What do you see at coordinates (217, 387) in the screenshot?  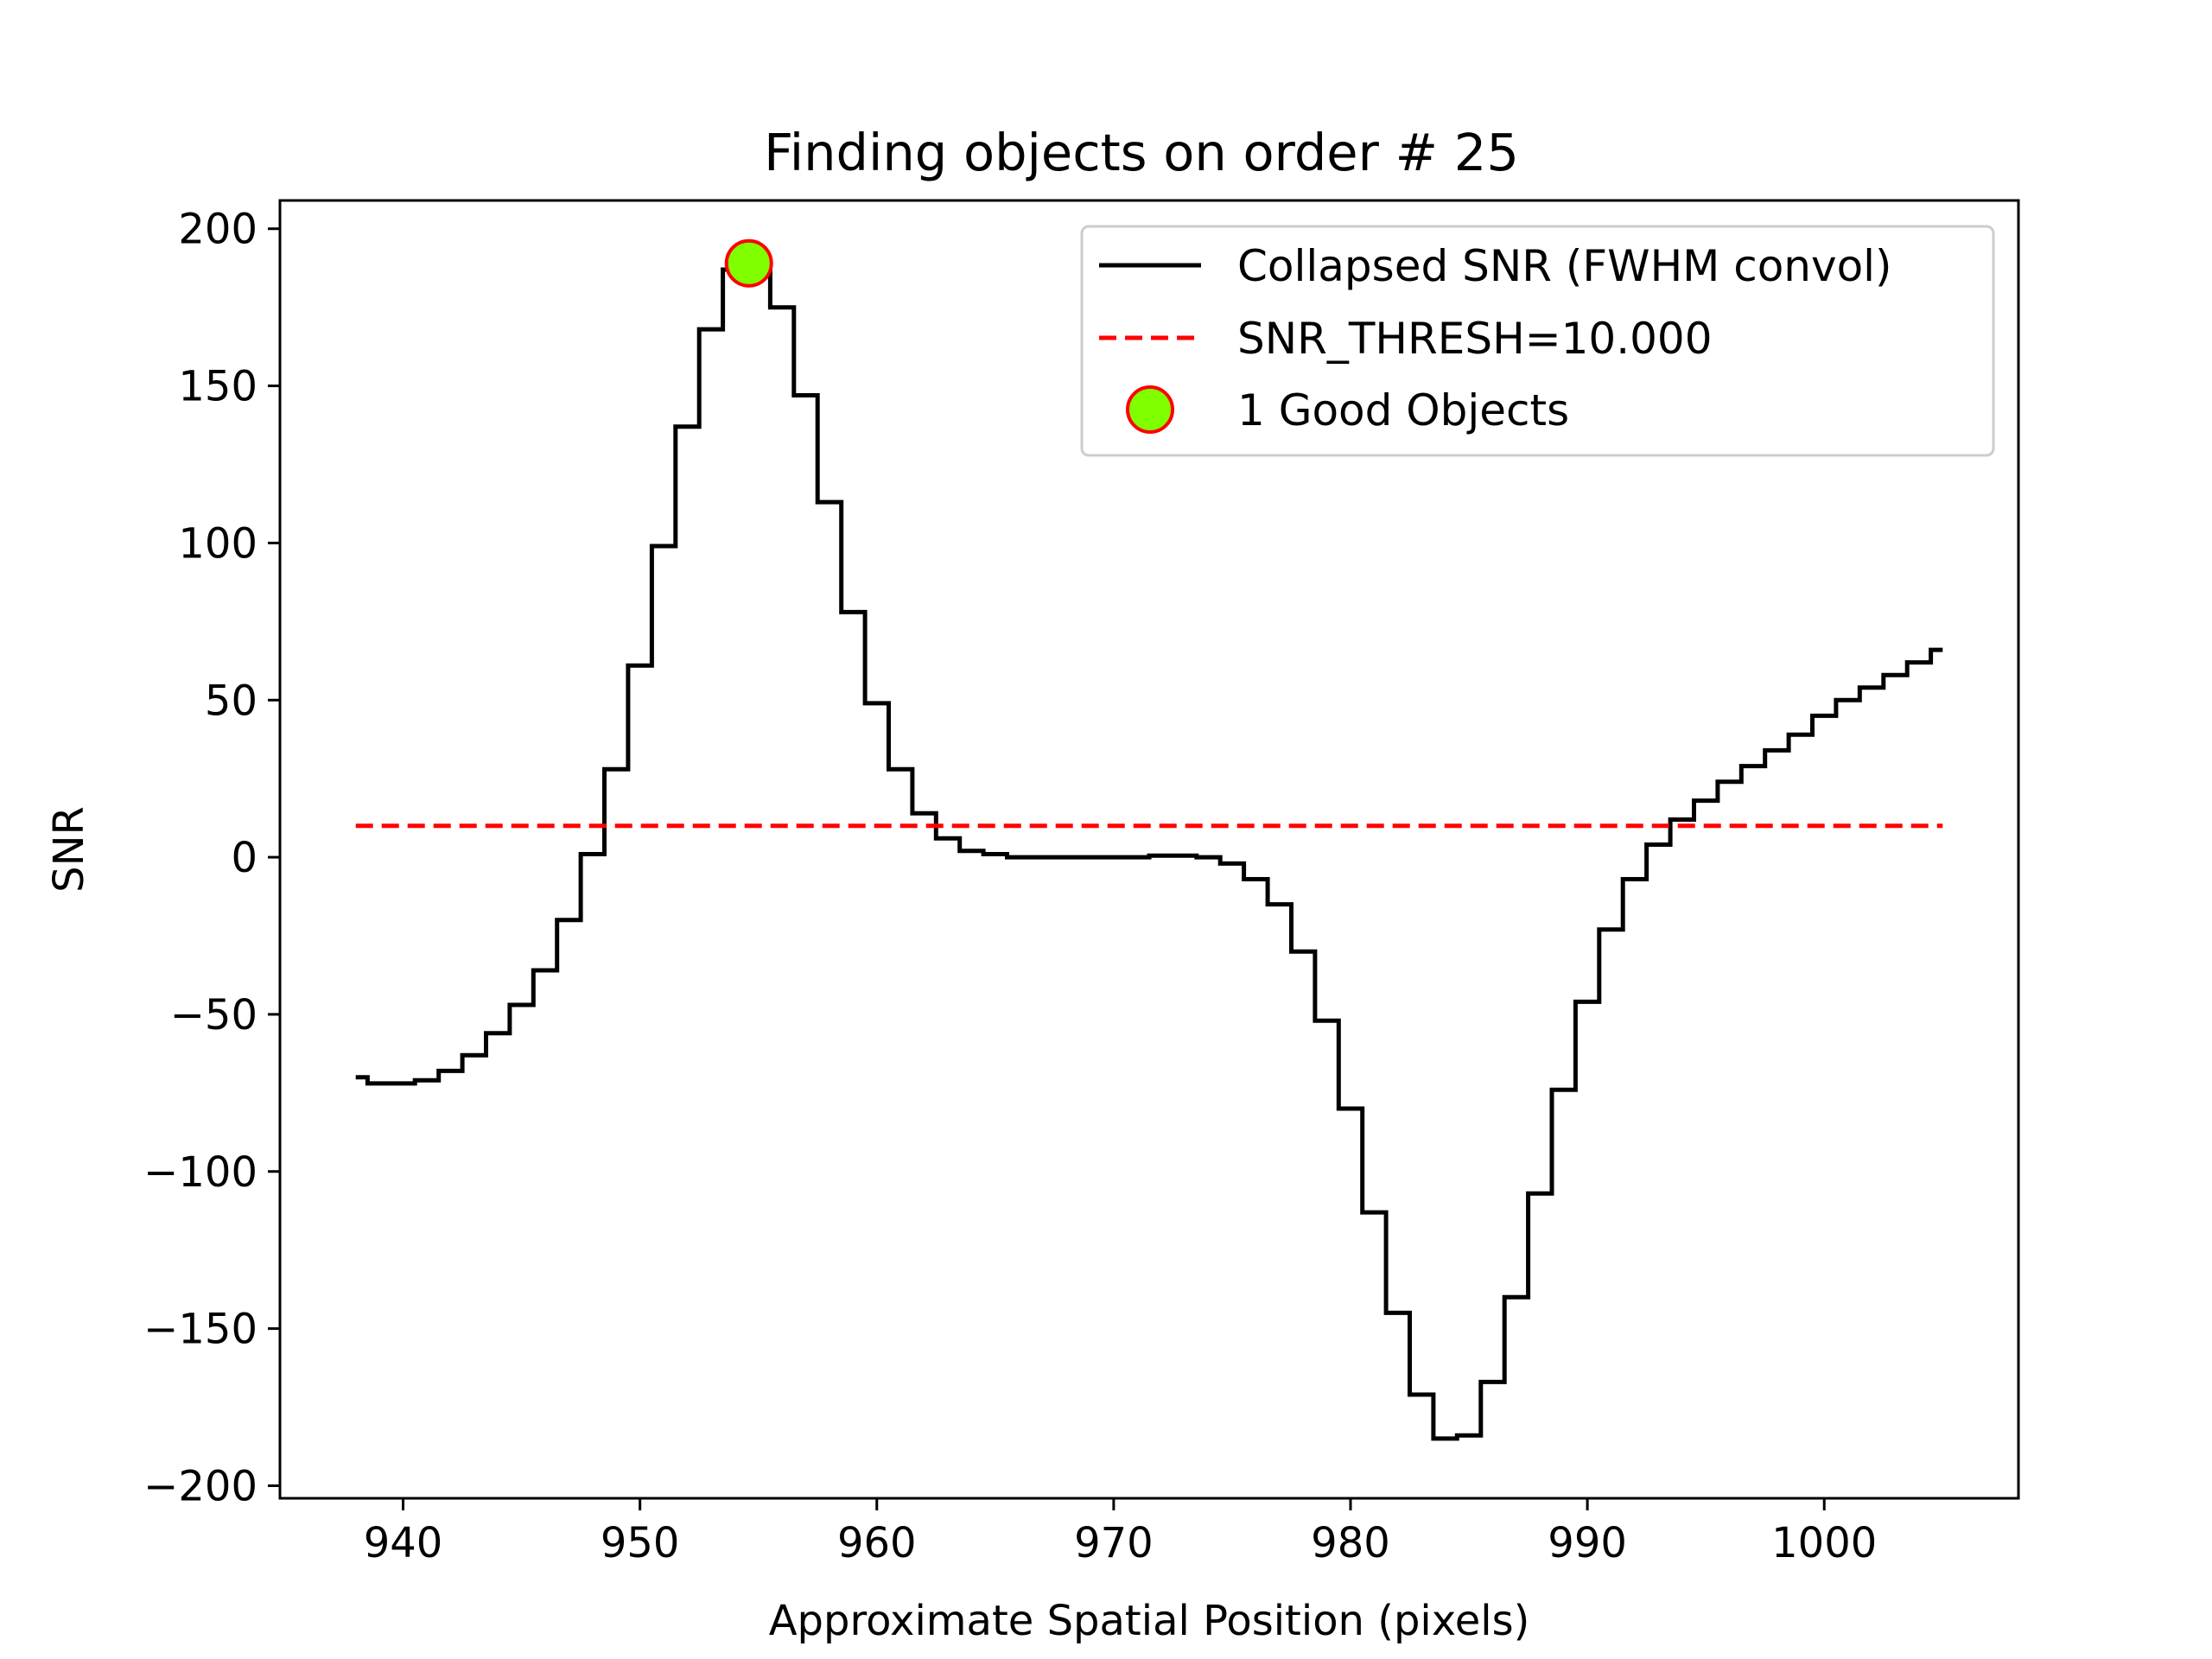 I see `y-tick-label: 150` at bounding box center [217, 387].